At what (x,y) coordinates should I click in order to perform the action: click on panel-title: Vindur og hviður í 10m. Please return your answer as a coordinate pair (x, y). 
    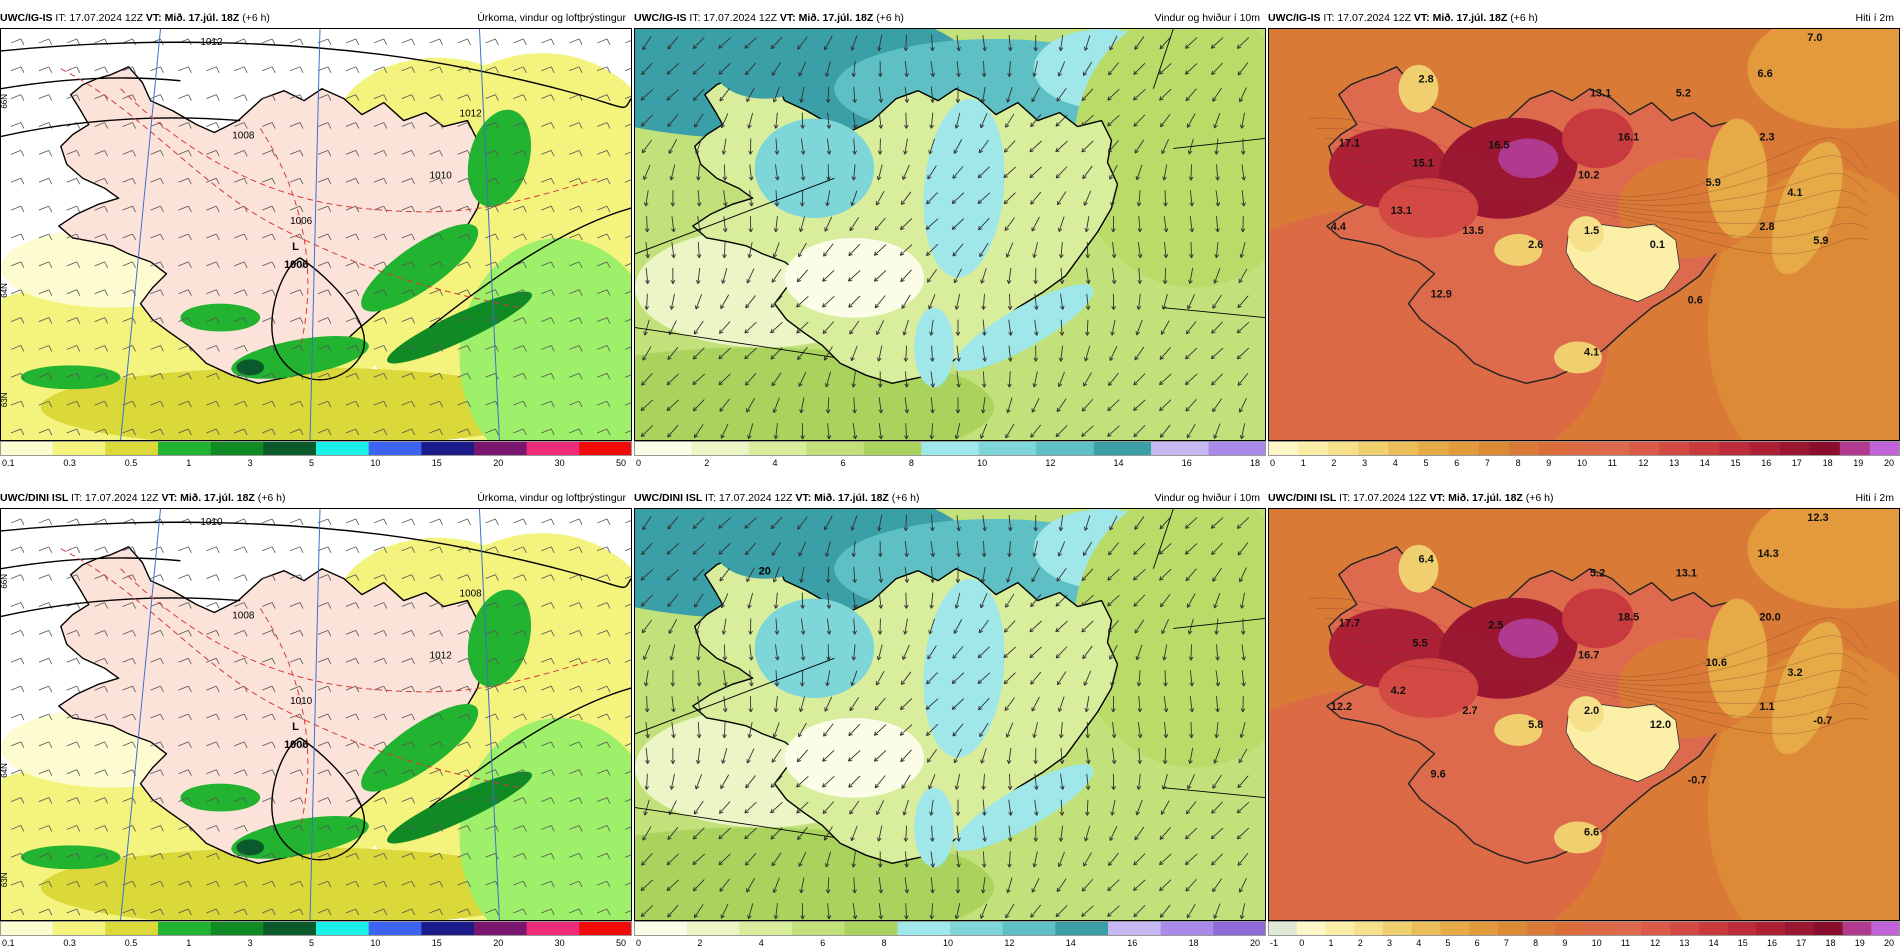
    Looking at the image, I should click on (1207, 18).